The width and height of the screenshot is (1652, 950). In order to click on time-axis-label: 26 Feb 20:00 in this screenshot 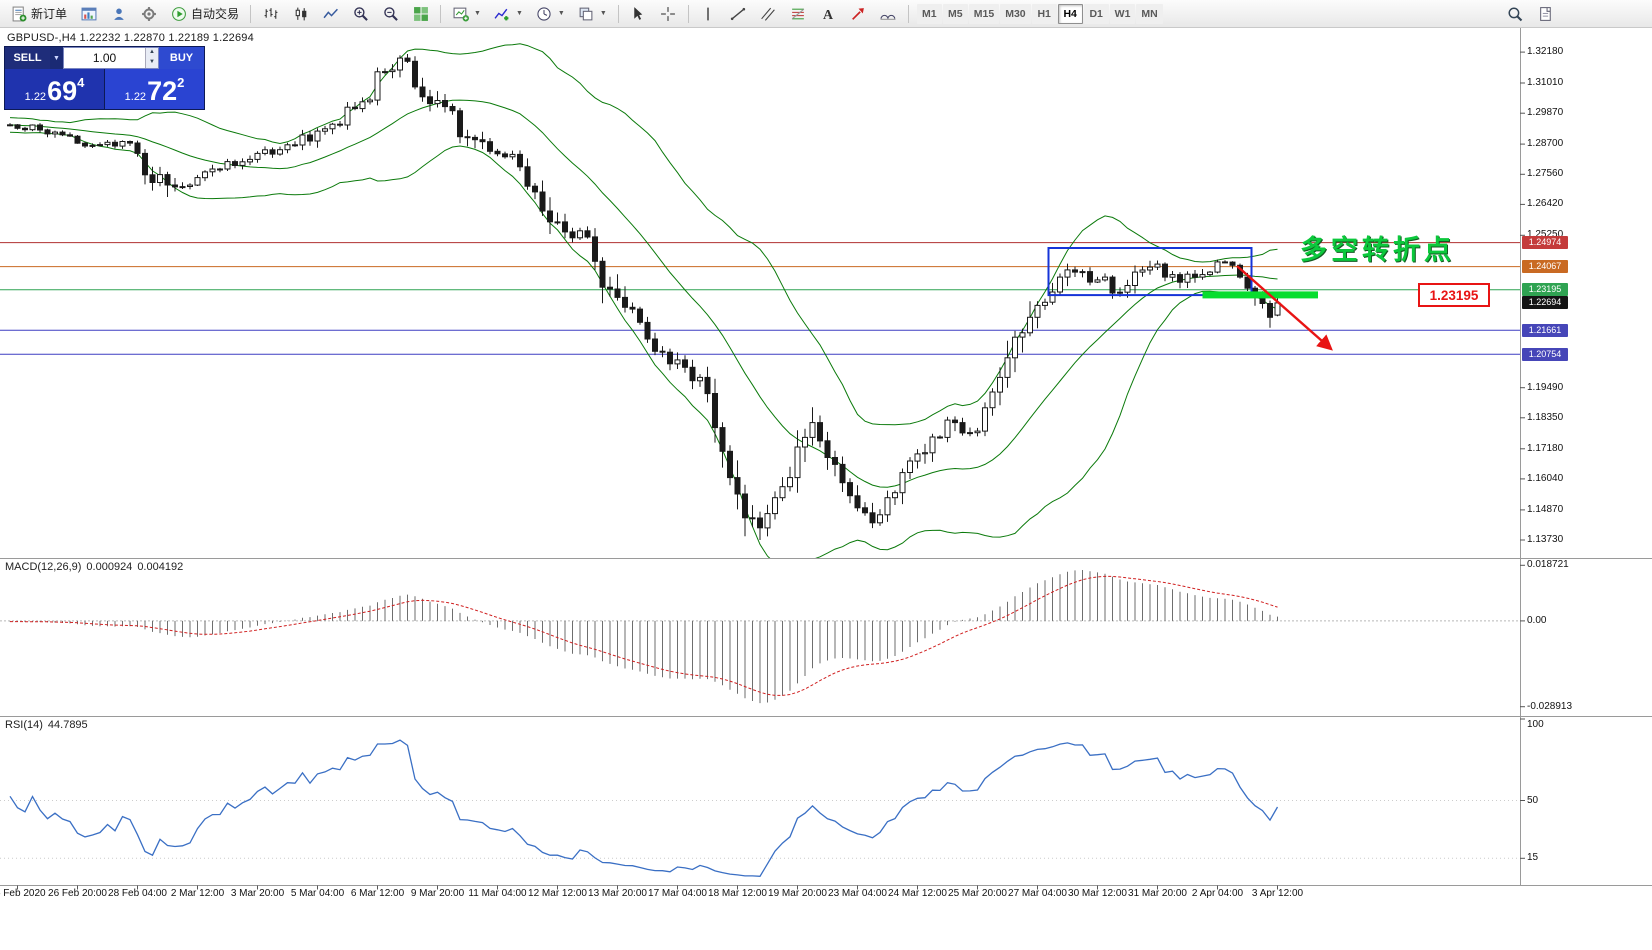, I will do `click(77, 893)`.